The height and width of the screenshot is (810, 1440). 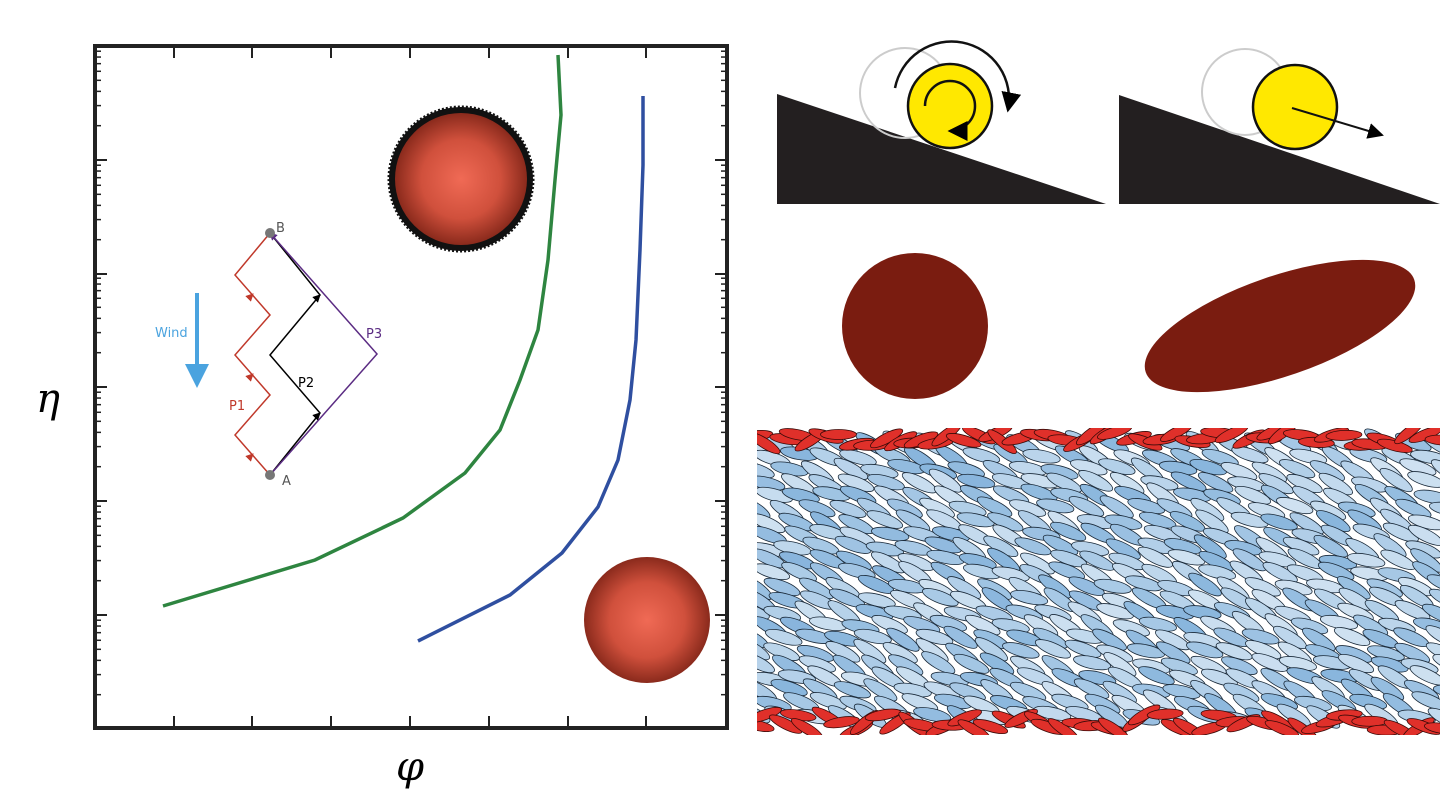 What do you see at coordinates (237, 406) in the screenshot?
I see `p1-label: P1` at bounding box center [237, 406].